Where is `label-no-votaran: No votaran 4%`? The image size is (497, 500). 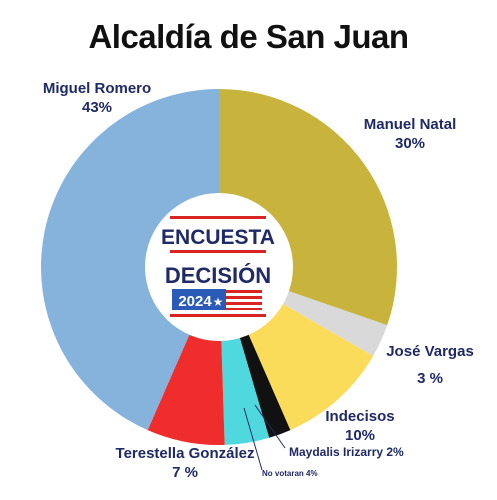 label-no-votaran: No votaran 4% is located at coordinates (290, 473).